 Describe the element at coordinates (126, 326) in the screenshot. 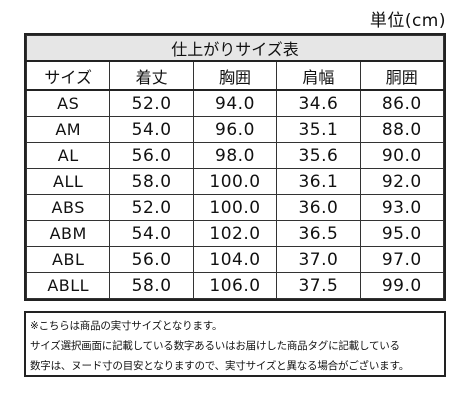

I see `note-line: ※こちらは商品の実寸サイズとなります。` at that location.